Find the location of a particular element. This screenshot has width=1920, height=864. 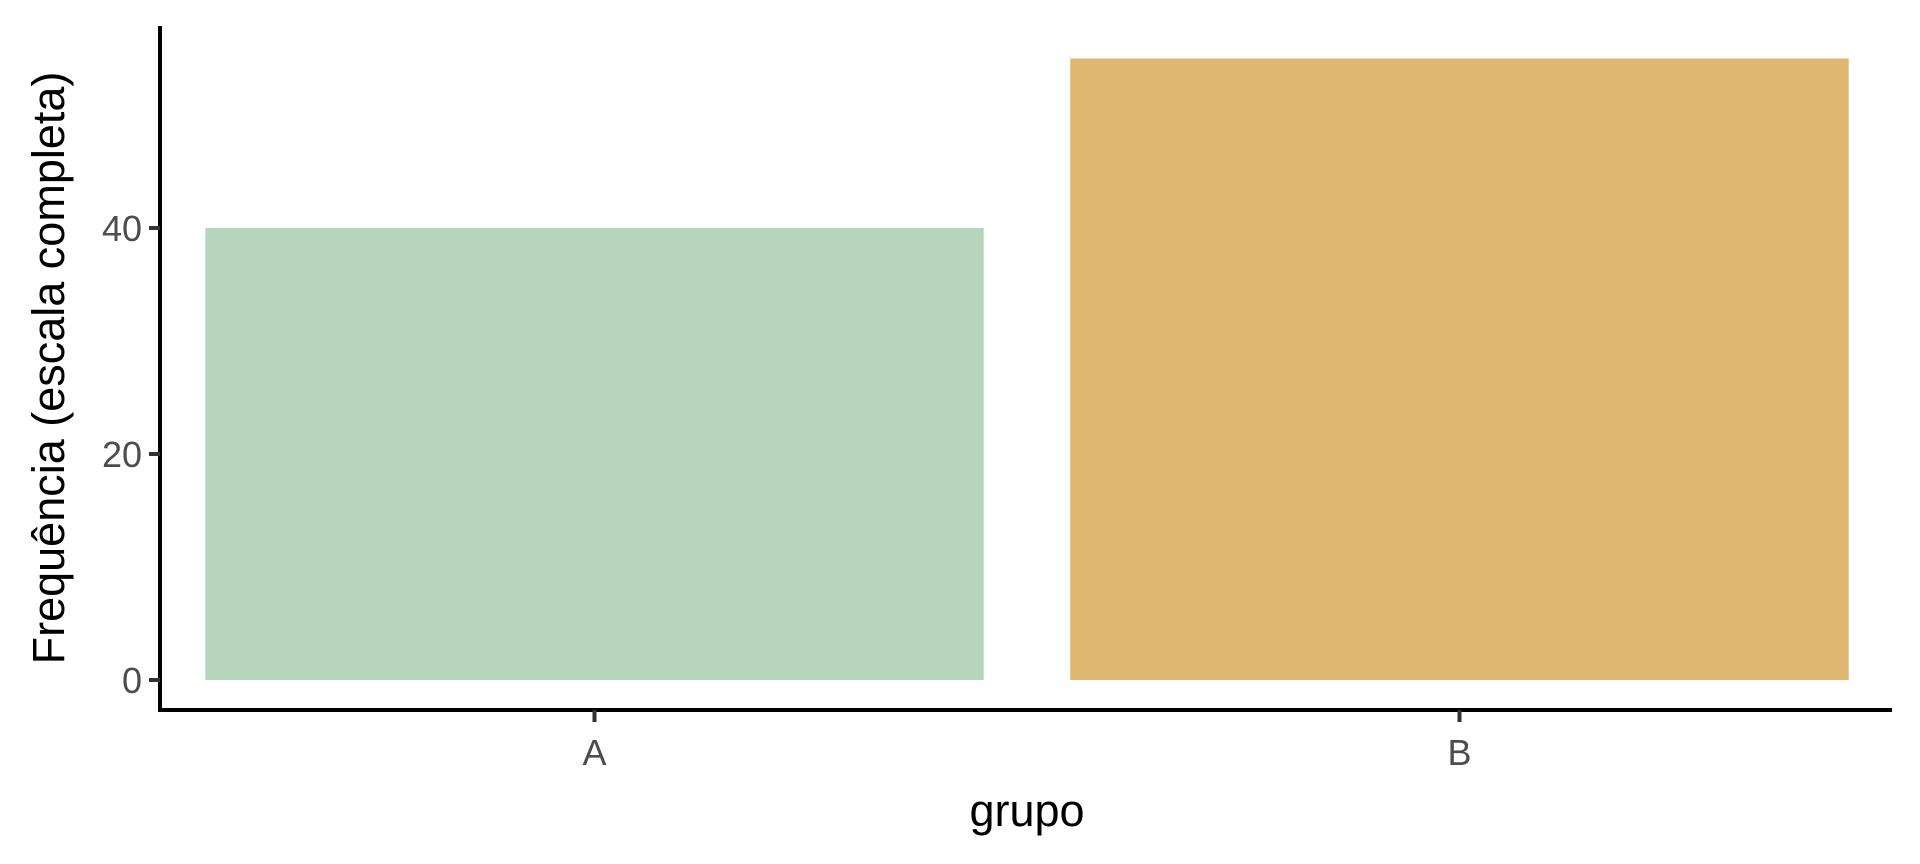

y-axis-ticks: 0 20 40 is located at coordinates (131, 454).